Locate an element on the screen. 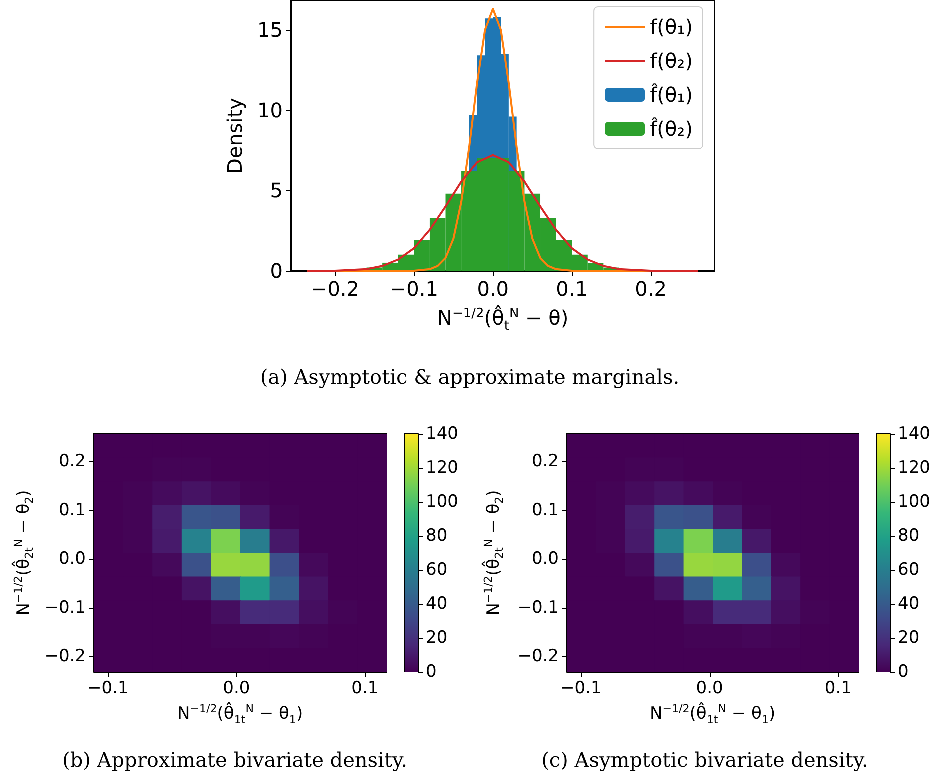  legend-label: f̂(θ₁) is located at coordinates (672, 95).